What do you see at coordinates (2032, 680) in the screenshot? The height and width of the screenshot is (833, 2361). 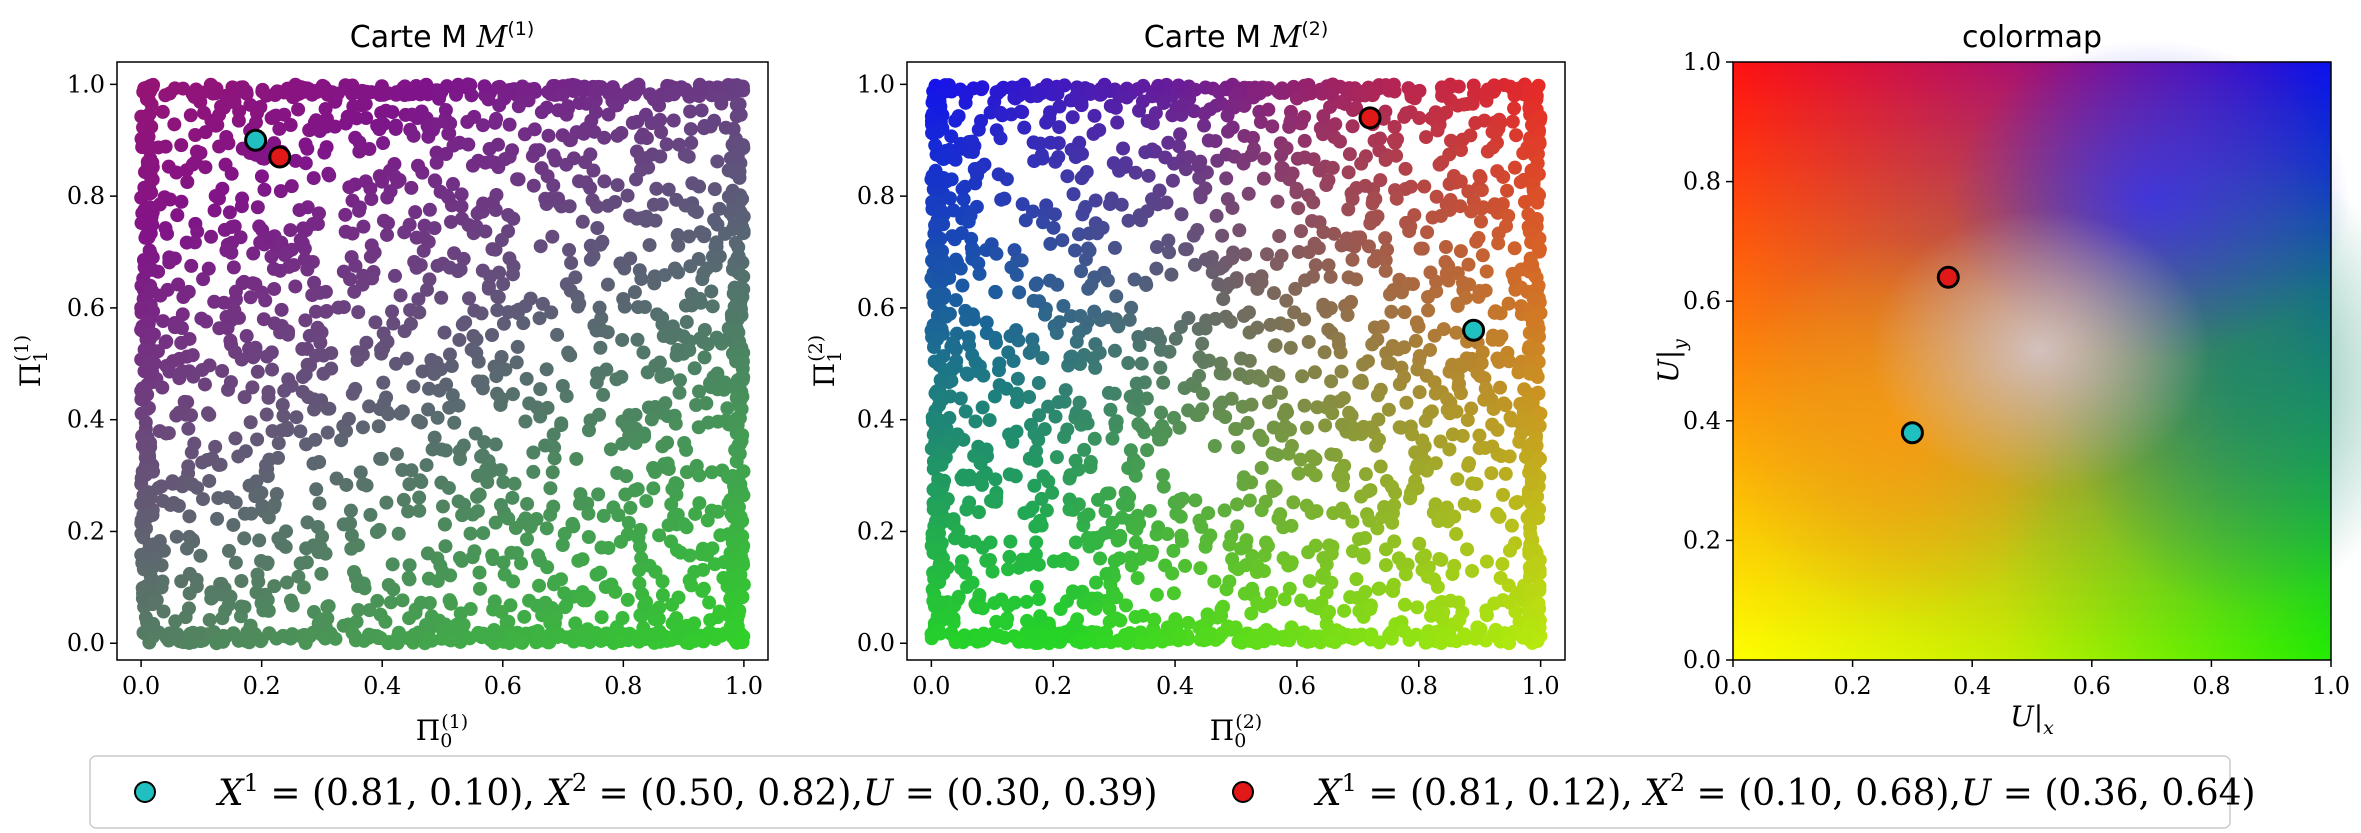 I see `x-ticks-3: 0.0 0.2 0.4 0.6 0.8 1.0` at bounding box center [2032, 680].